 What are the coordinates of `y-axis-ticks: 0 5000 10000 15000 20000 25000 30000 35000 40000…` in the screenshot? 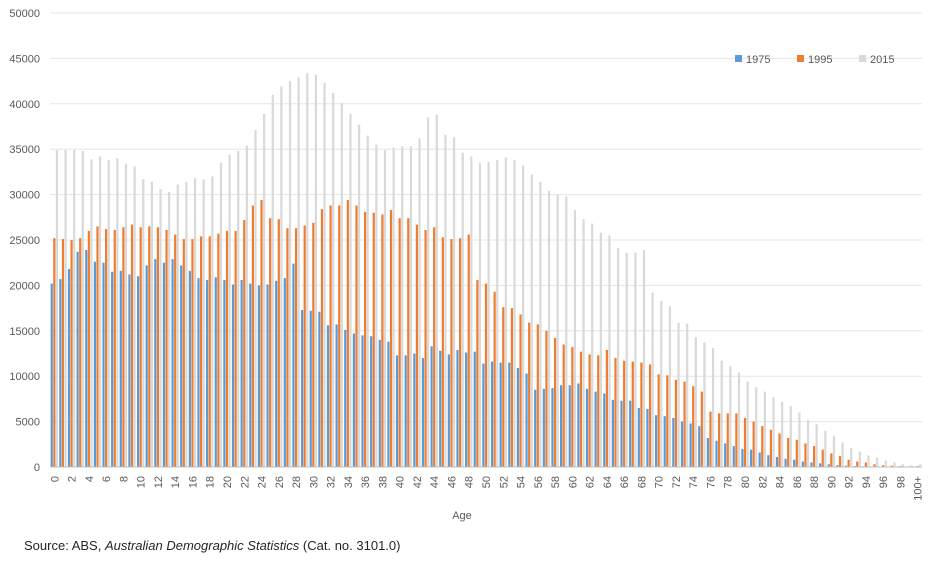 It's located at (24, 241).